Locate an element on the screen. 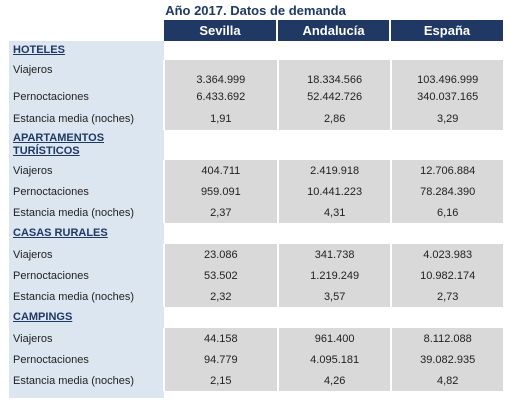 Image resolution: width=511 pixels, height=405 pixels. section-title: APARTAMENTOS TURÍSTICOS is located at coordinates (59, 144).